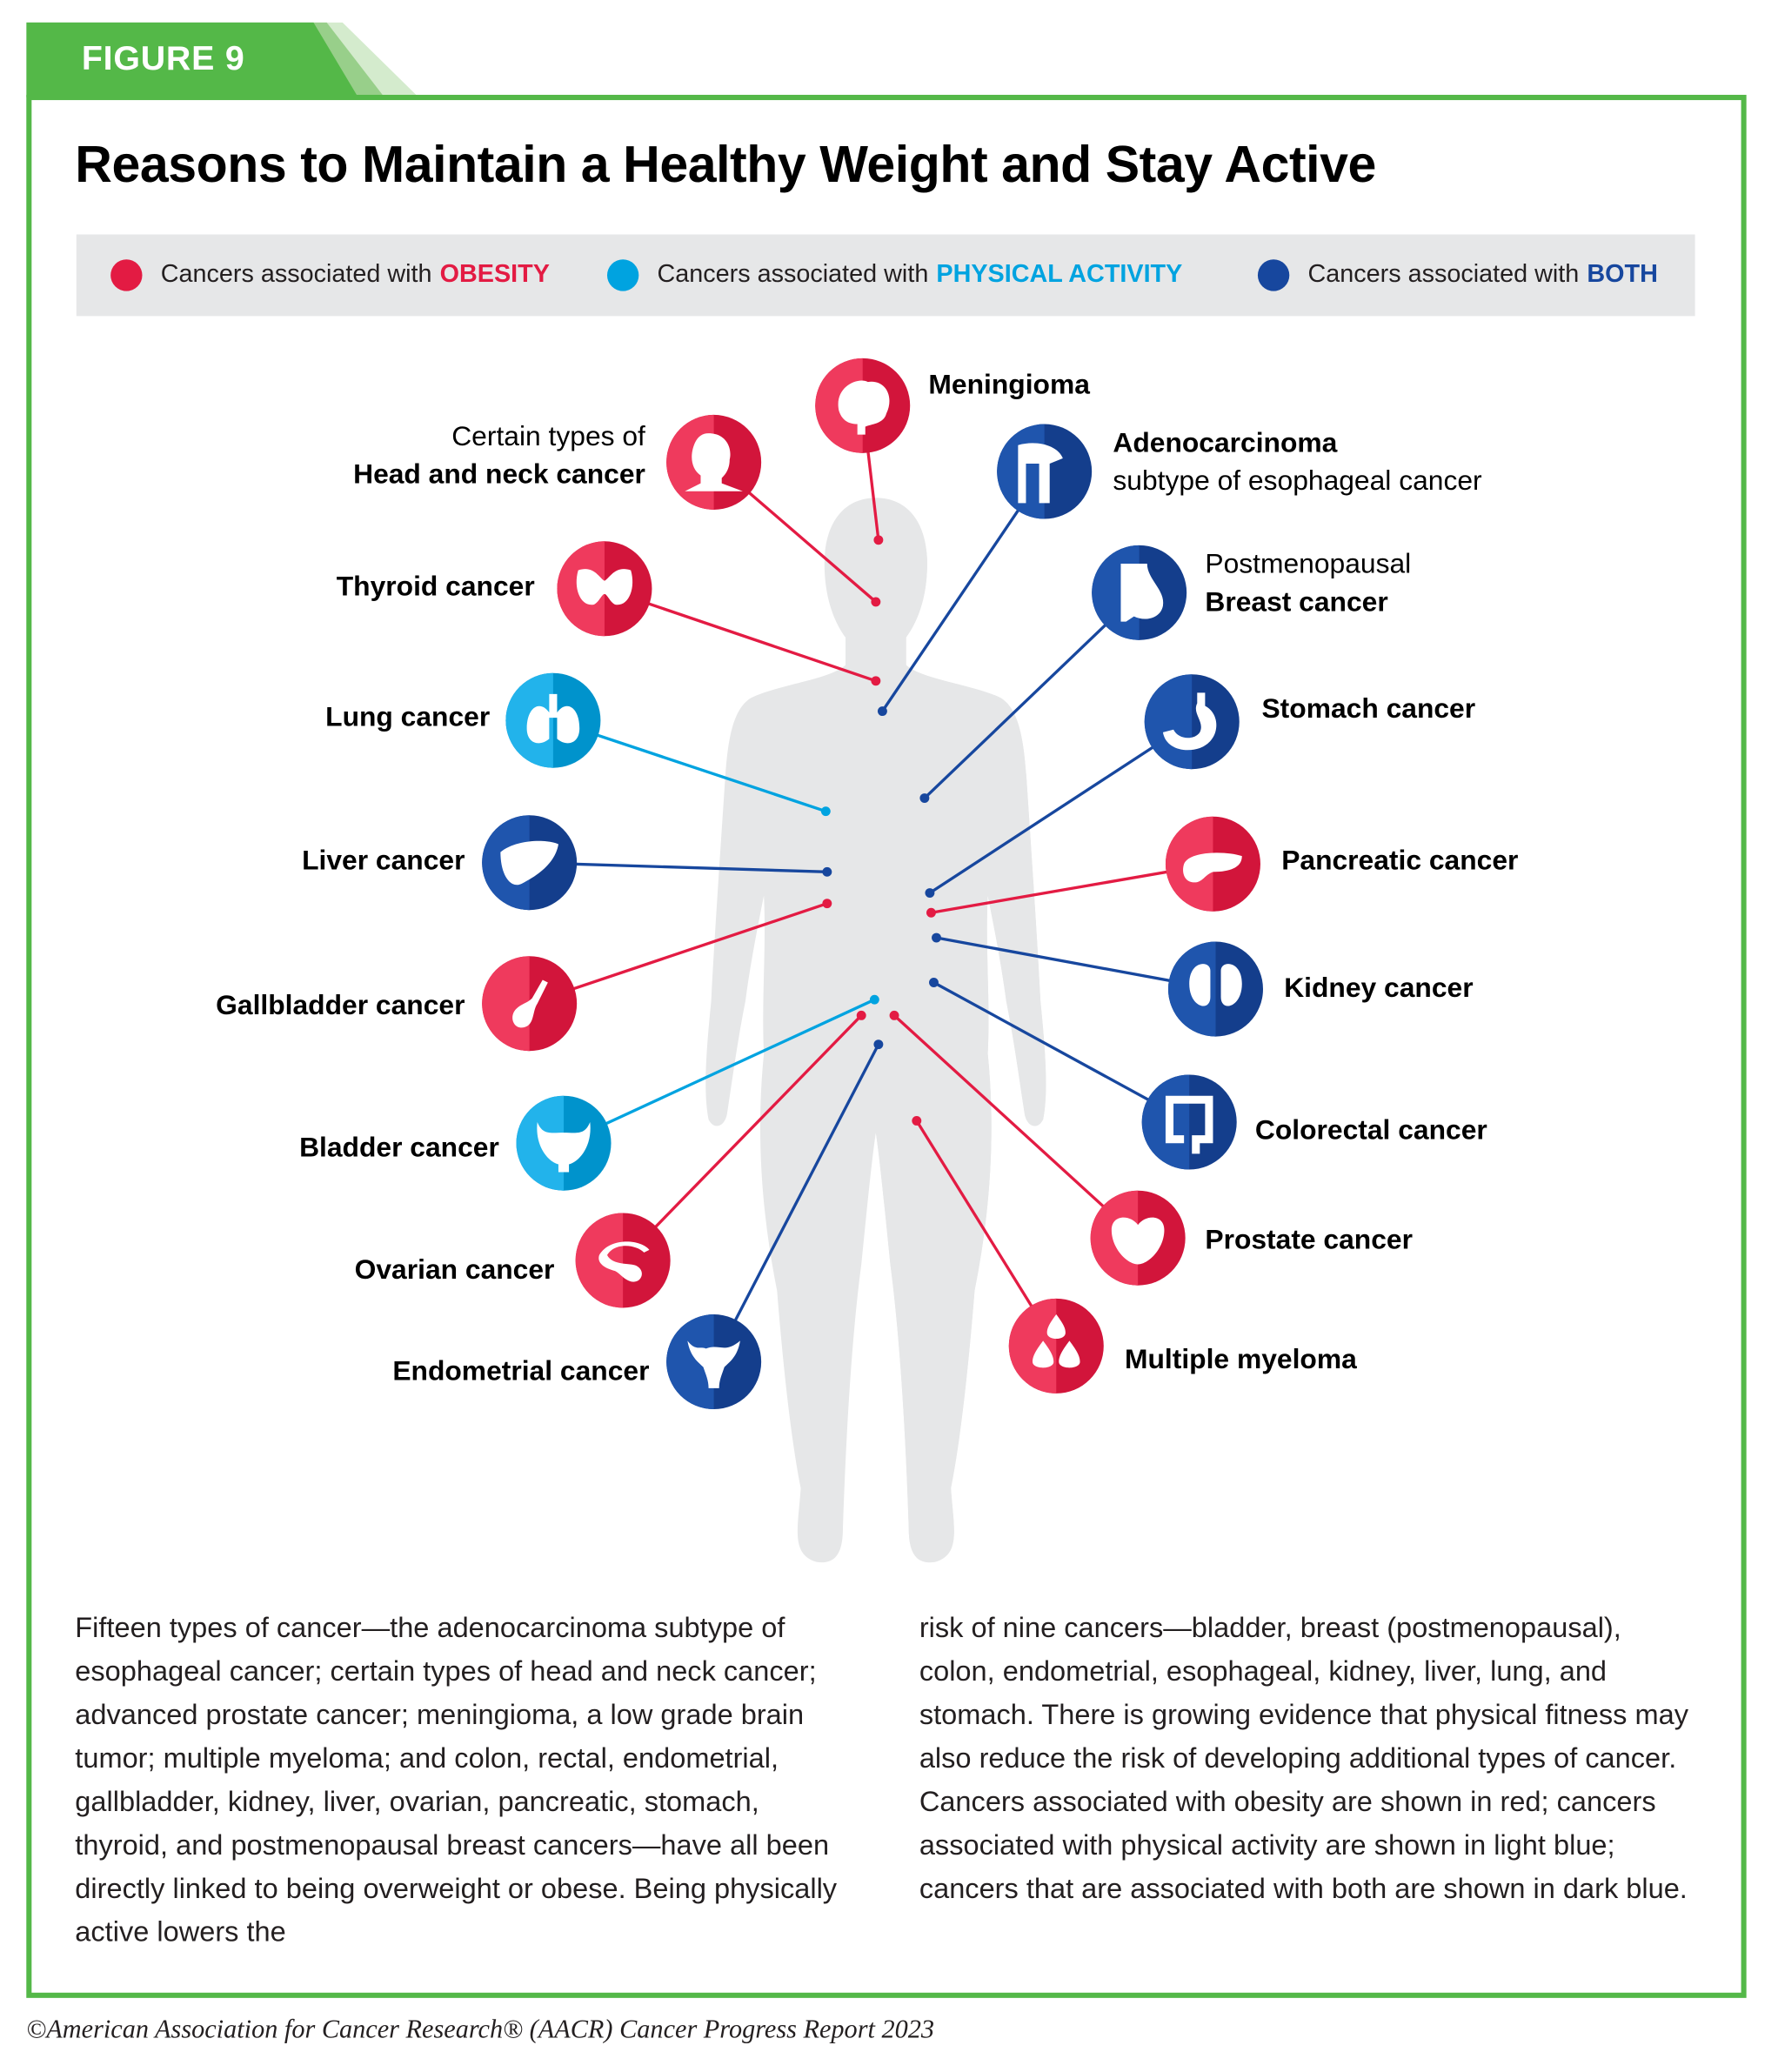 This screenshot has height=2072, width=1778. What do you see at coordinates (1296, 602) in the screenshot?
I see `cancer-name: Breast cancer` at bounding box center [1296, 602].